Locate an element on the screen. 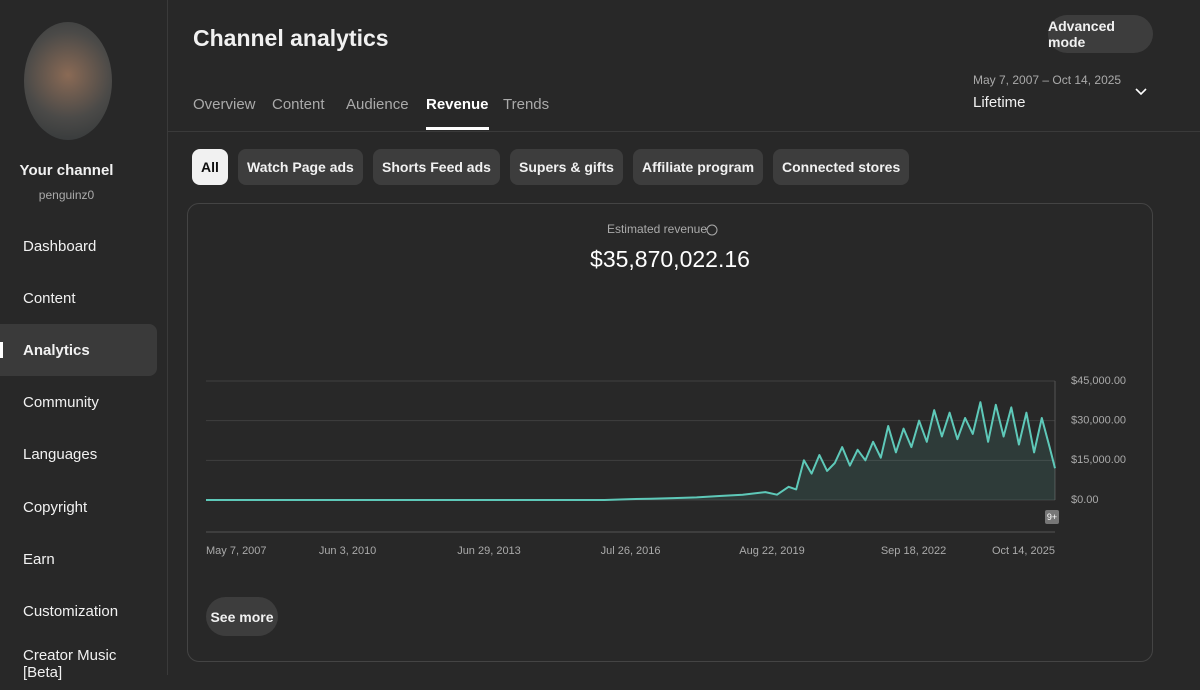 This screenshot has height=690, width=1200. advanced-mode-button: Advanced mode is located at coordinates (1100, 34).